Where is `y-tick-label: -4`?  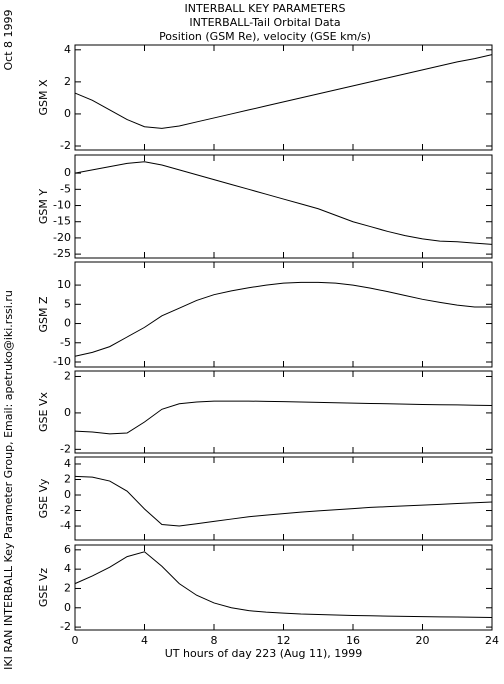 y-tick-label: -4 is located at coordinates (65, 525).